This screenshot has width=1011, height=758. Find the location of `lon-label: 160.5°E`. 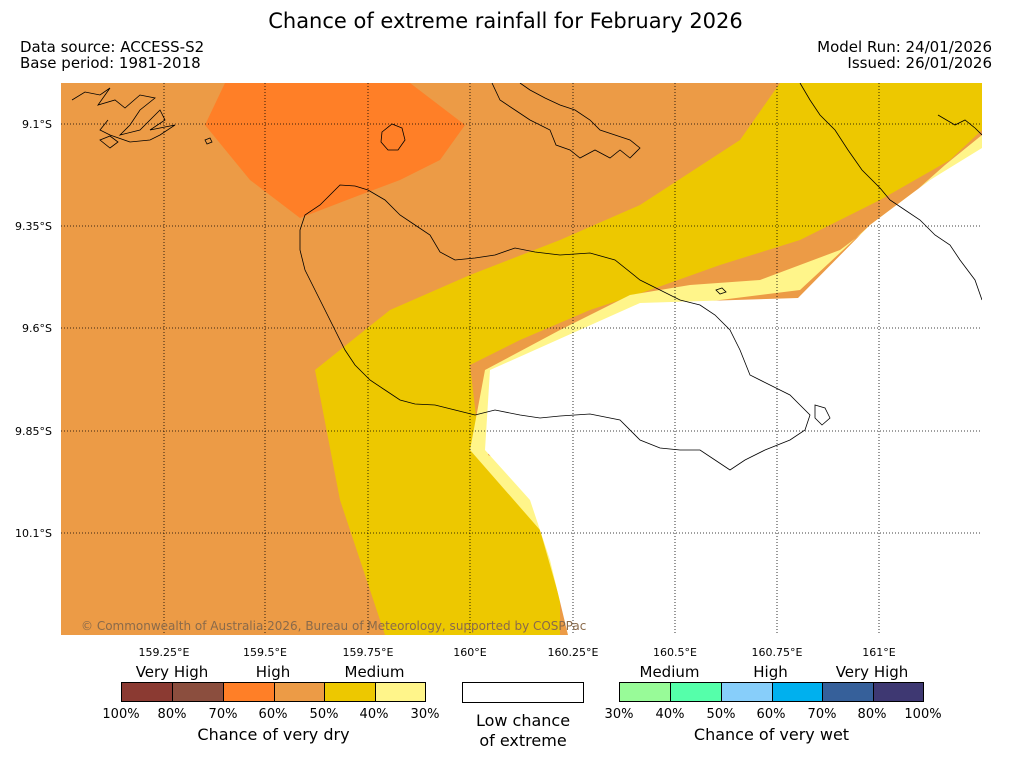

lon-label: 160.5°E is located at coordinates (675, 652).